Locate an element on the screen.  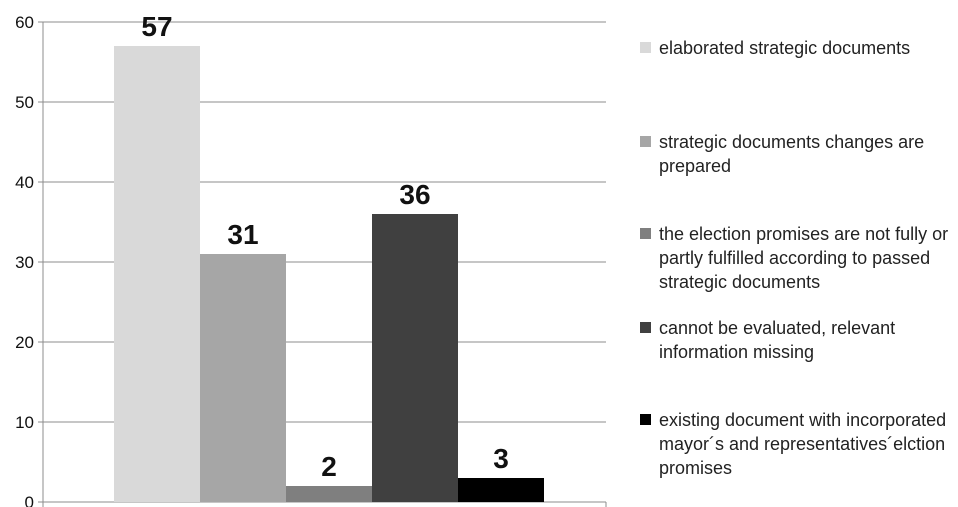
y-tick-label: 60 is located at coordinates (24, 22).